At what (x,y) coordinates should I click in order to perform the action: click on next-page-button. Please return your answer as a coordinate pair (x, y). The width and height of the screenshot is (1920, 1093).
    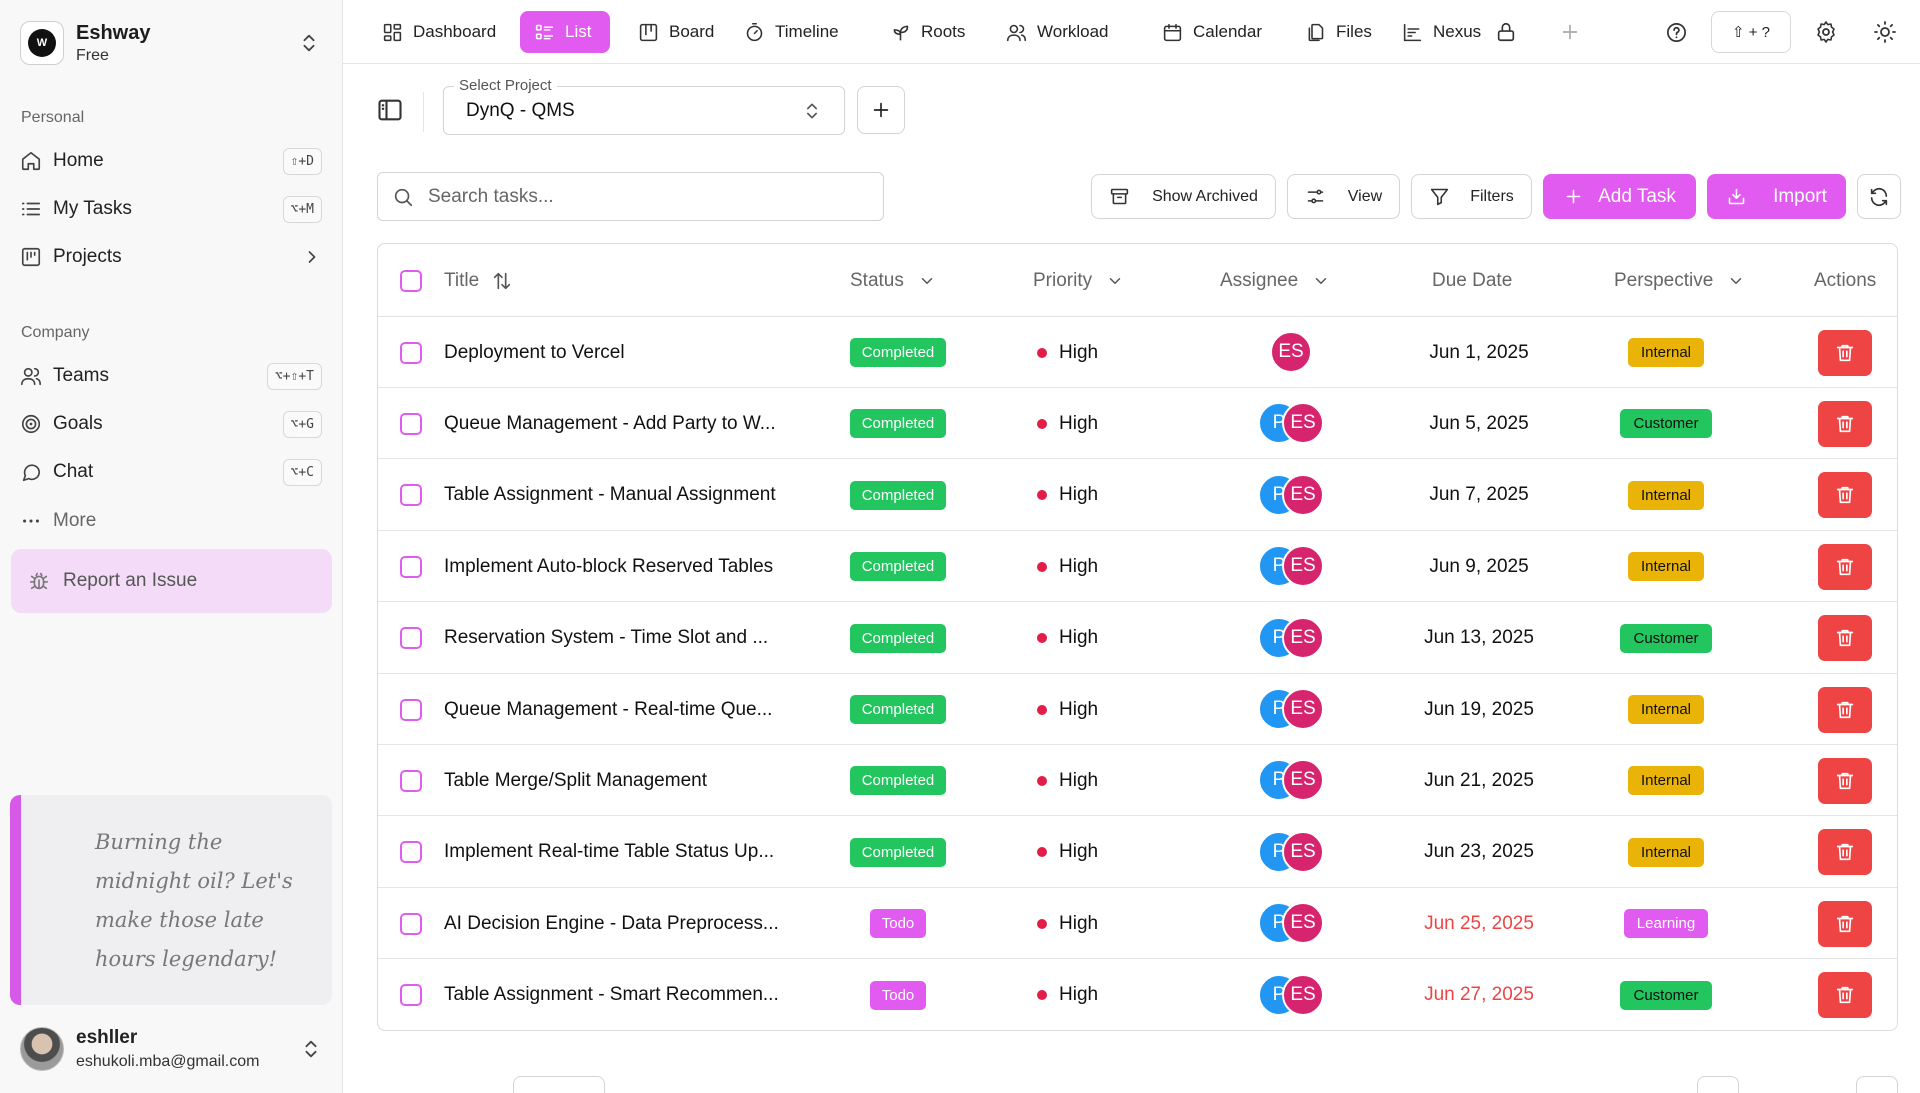
    Looking at the image, I should click on (1877, 1084).